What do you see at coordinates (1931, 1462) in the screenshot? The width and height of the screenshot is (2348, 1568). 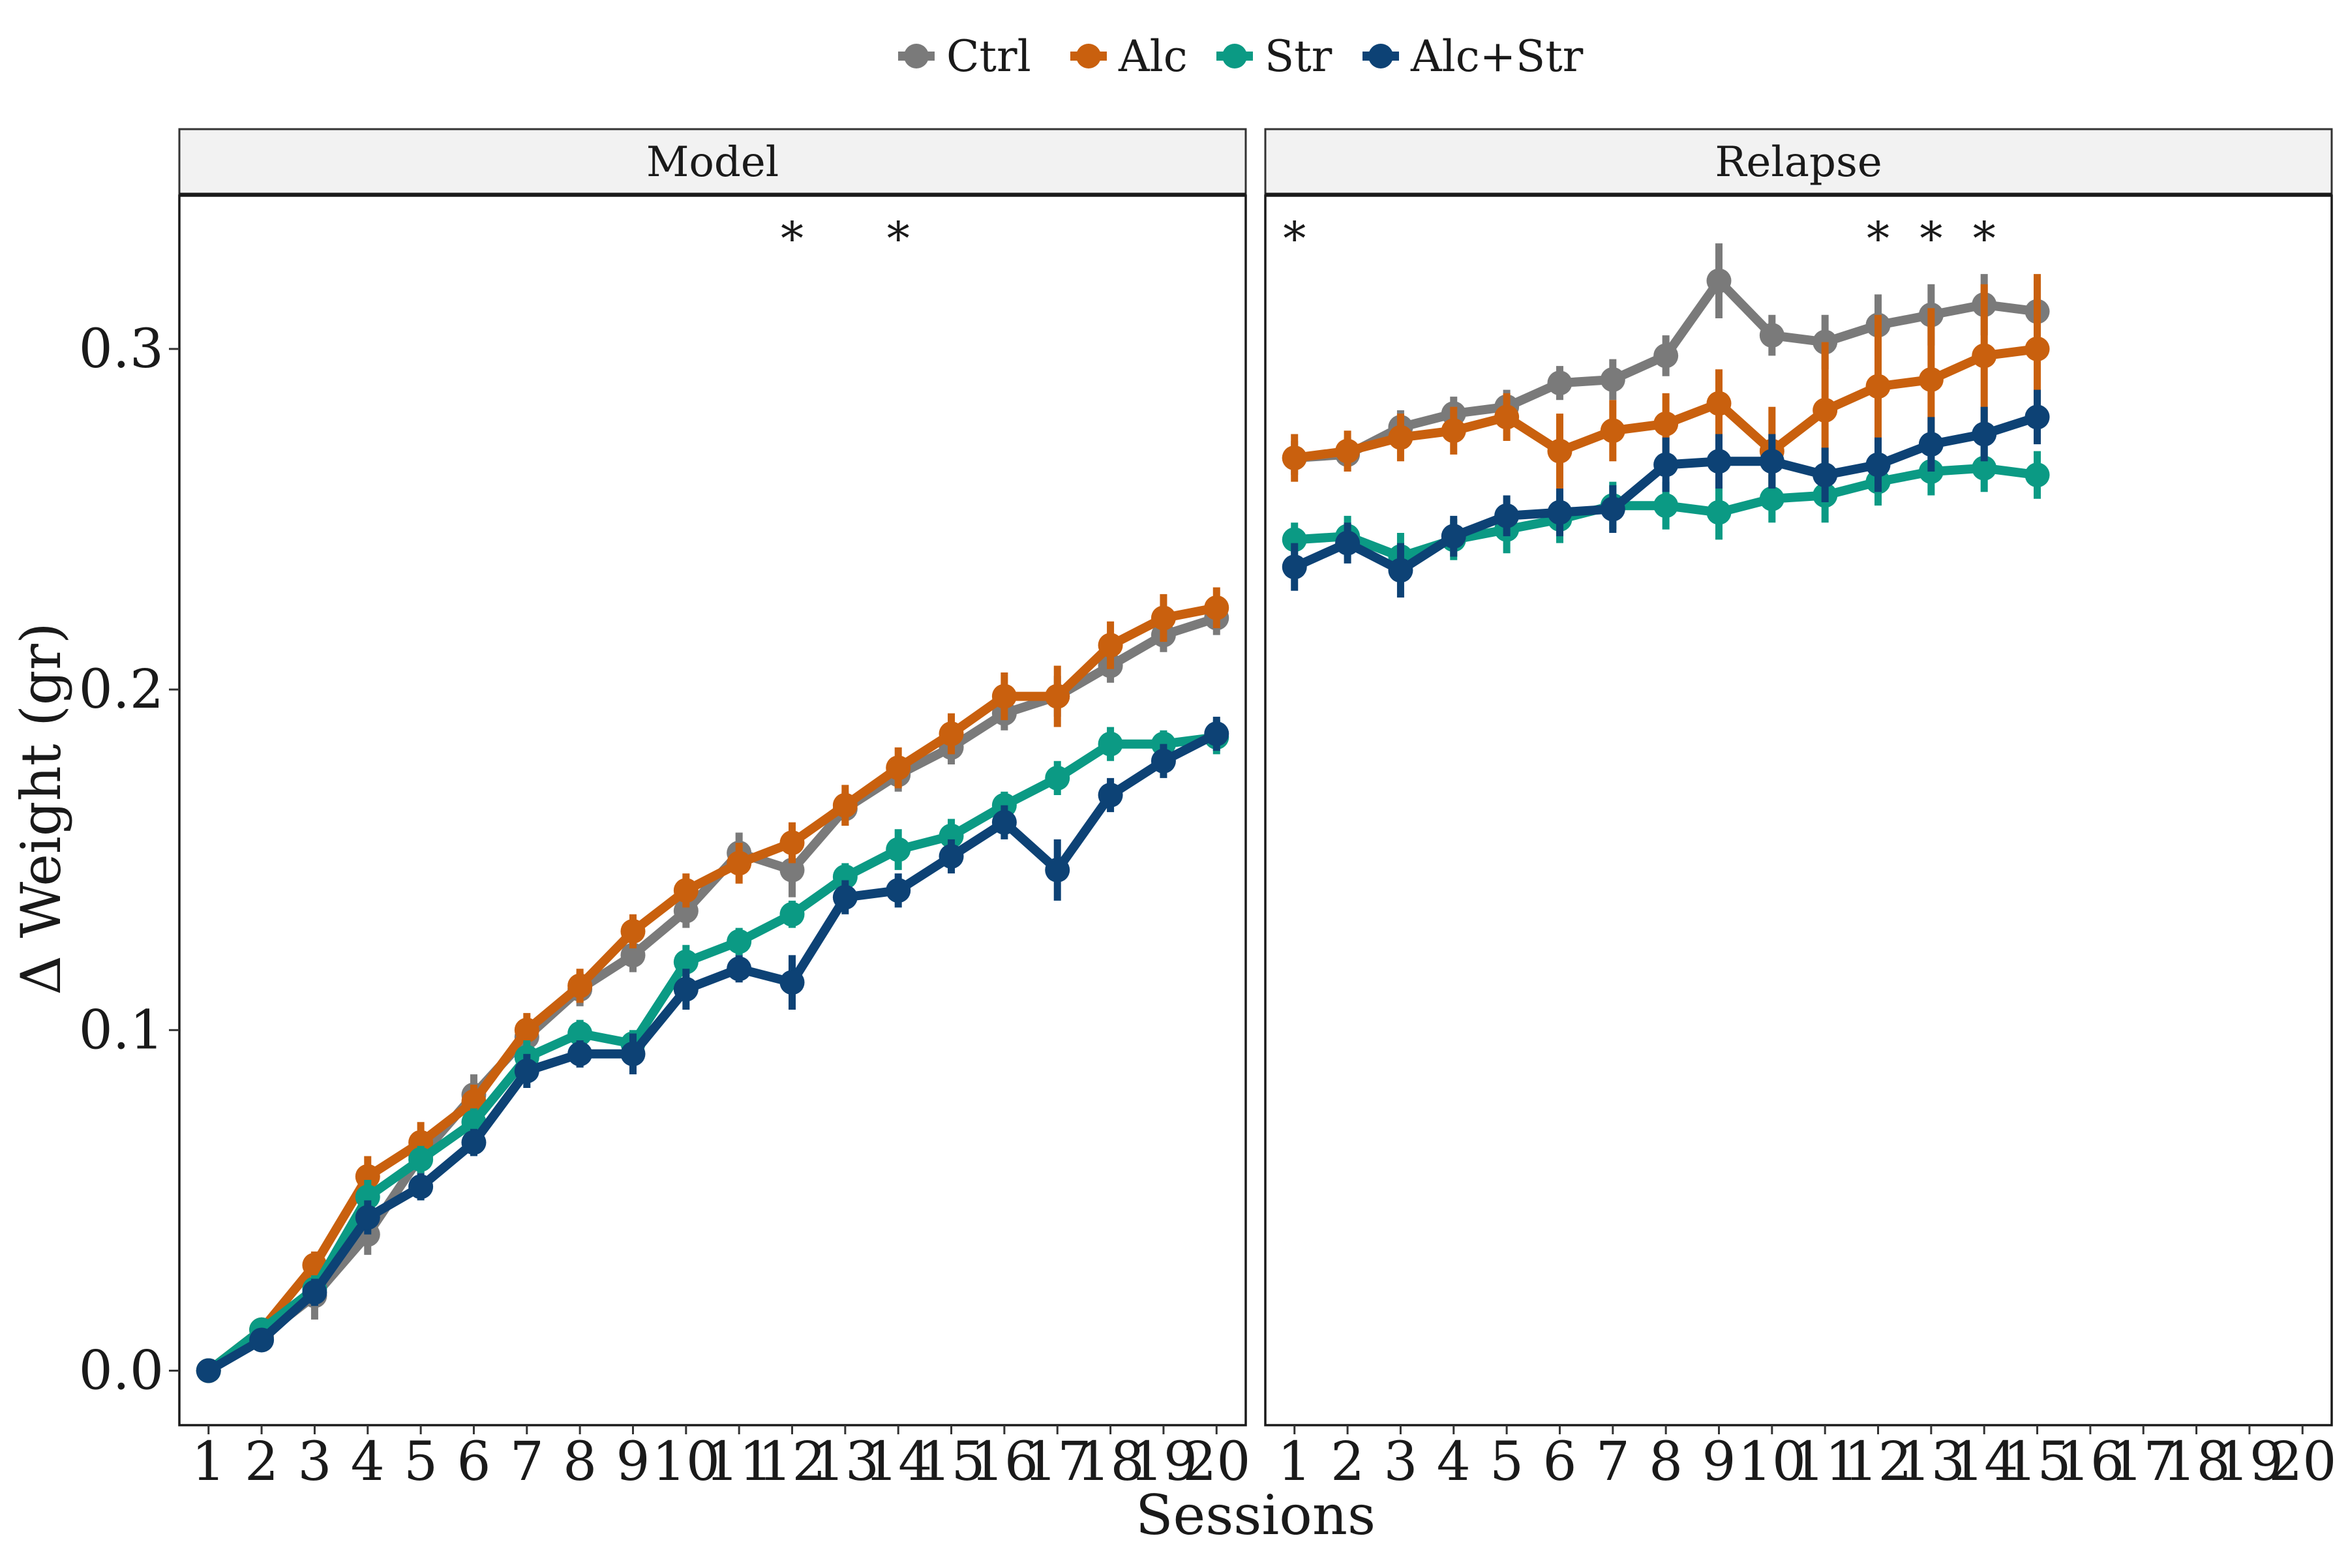 I see `x-tick-label: 13` at bounding box center [1931, 1462].